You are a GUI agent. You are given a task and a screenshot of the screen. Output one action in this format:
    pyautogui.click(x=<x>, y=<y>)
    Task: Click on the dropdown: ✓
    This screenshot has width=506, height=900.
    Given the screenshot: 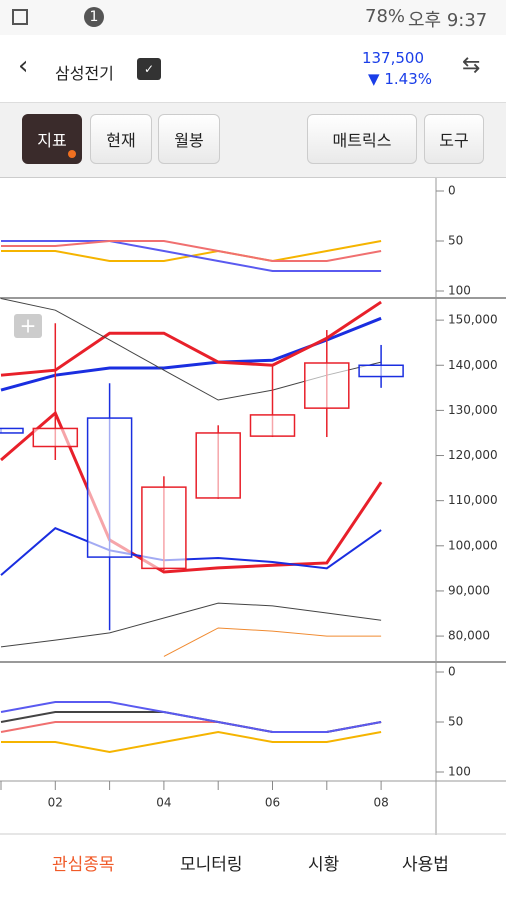 What is the action you would take?
    pyautogui.click(x=149, y=69)
    